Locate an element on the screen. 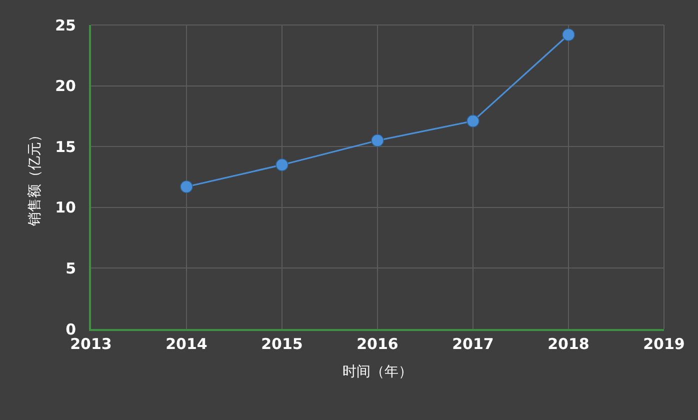 This screenshot has width=698, height=420. x-tick-label: 2017 is located at coordinates (473, 344).